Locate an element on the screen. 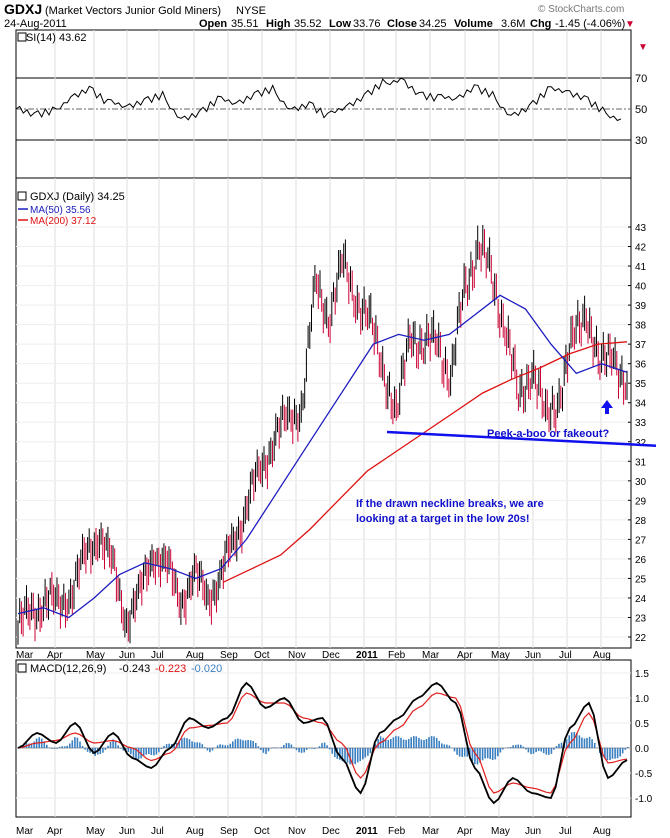 Image resolution: width=670 pixels, height=838 pixels. x-axis-label: Dec is located at coordinates (331, 831).